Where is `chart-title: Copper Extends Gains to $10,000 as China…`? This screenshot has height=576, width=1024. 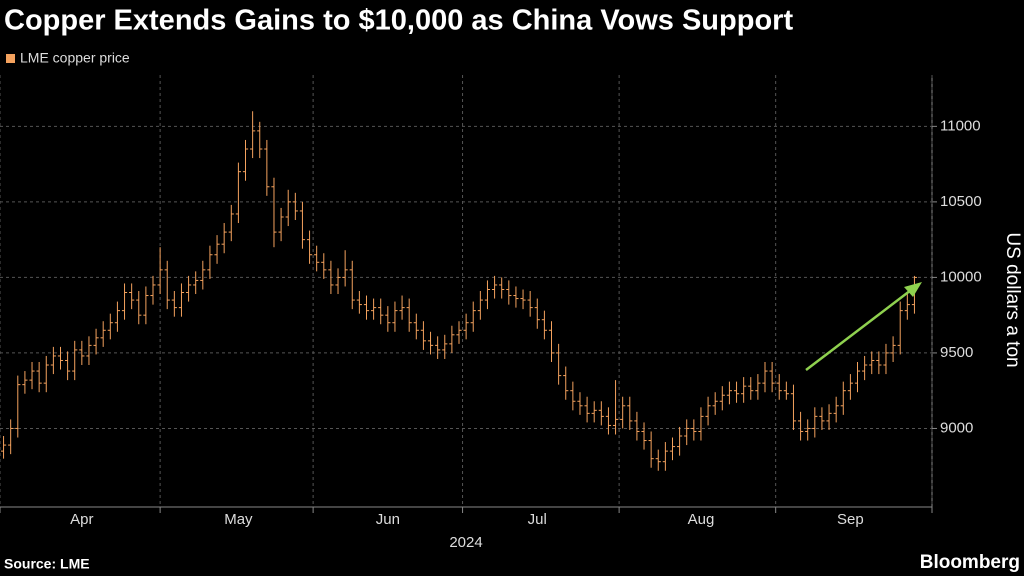
chart-title: Copper Extends Gains to $10,000 as China… is located at coordinates (398, 21).